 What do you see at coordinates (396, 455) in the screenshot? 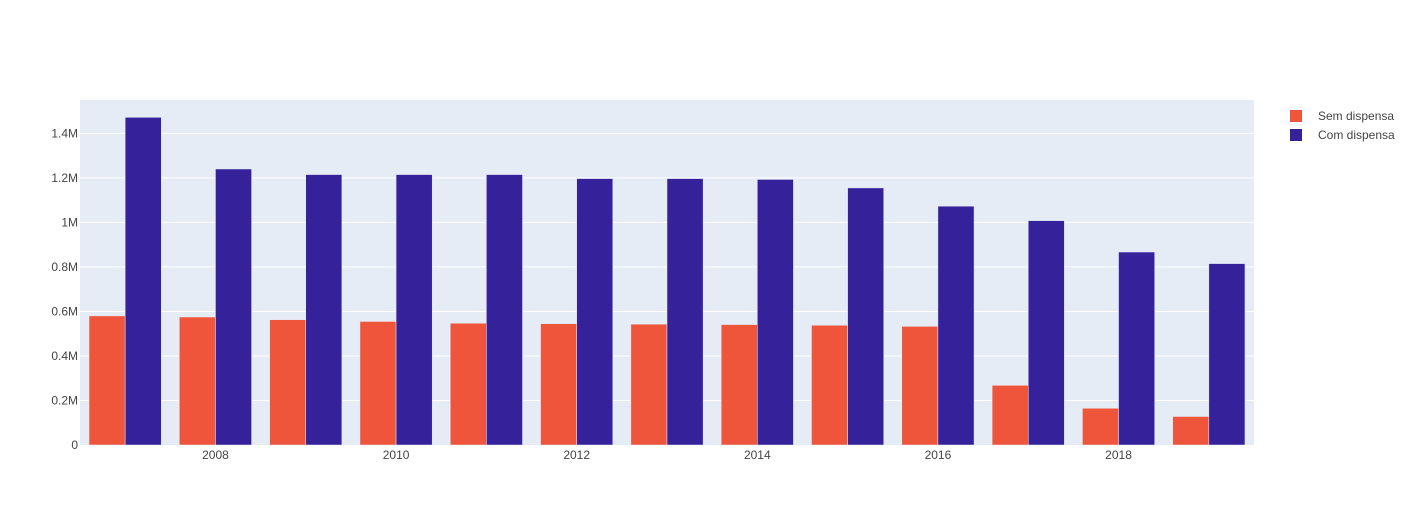
I see `x-tick-label: 2010` at bounding box center [396, 455].